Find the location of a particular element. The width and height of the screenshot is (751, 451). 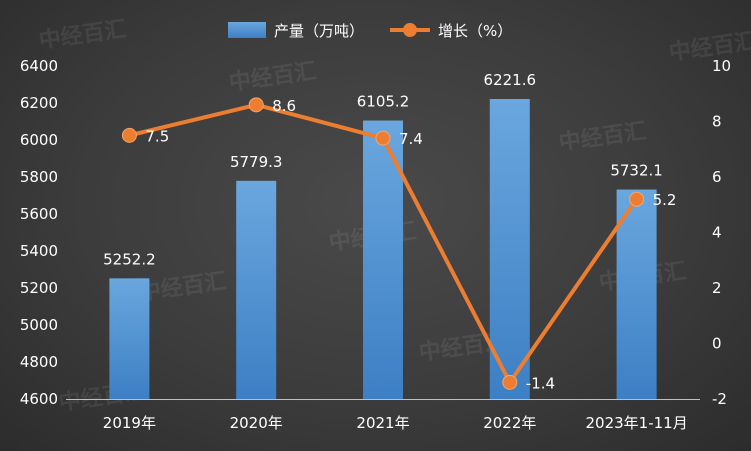

y-right-tick-label: 6 is located at coordinates (717, 177).